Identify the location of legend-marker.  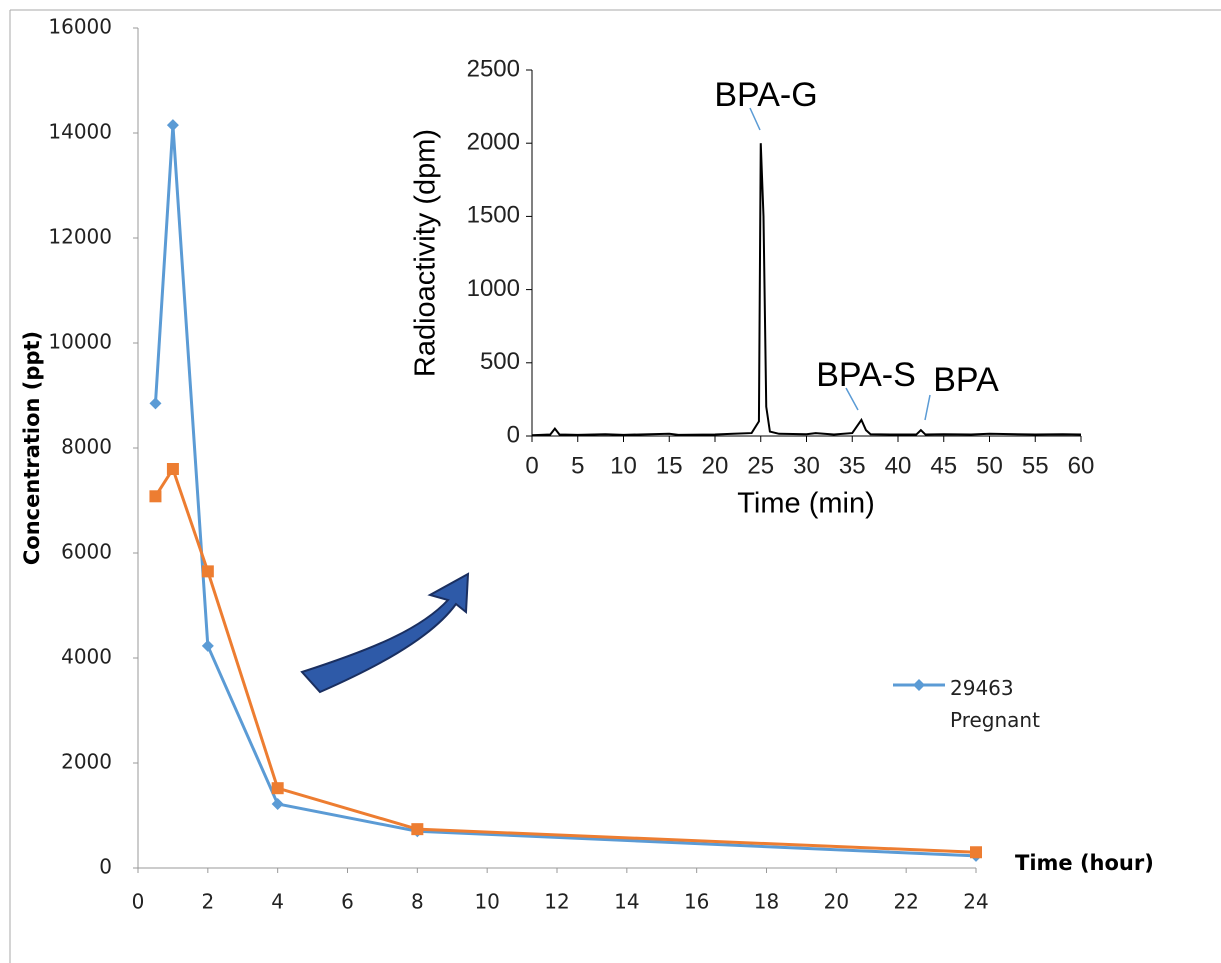
(919, 685).